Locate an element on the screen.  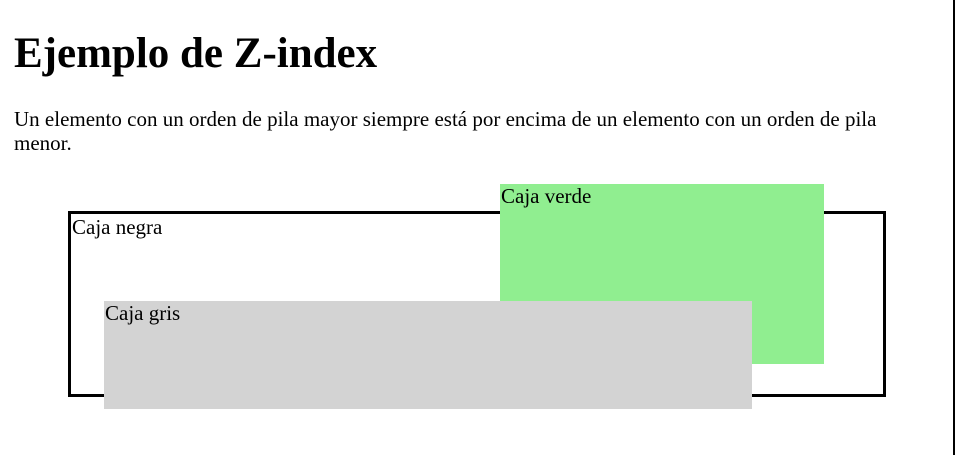
green-box-label: Caja verde is located at coordinates (546, 196).